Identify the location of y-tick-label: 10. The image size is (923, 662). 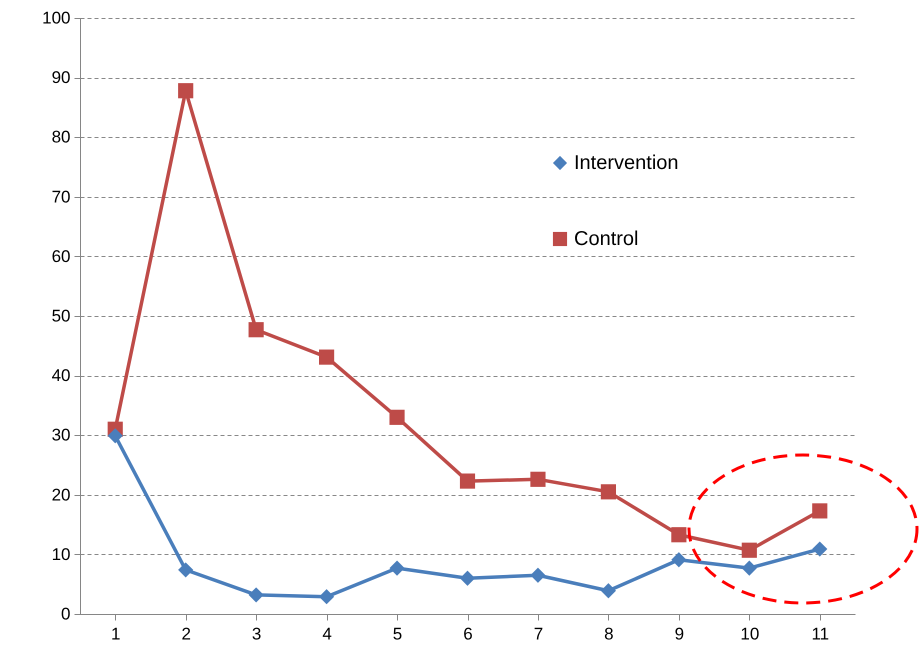
(61, 554).